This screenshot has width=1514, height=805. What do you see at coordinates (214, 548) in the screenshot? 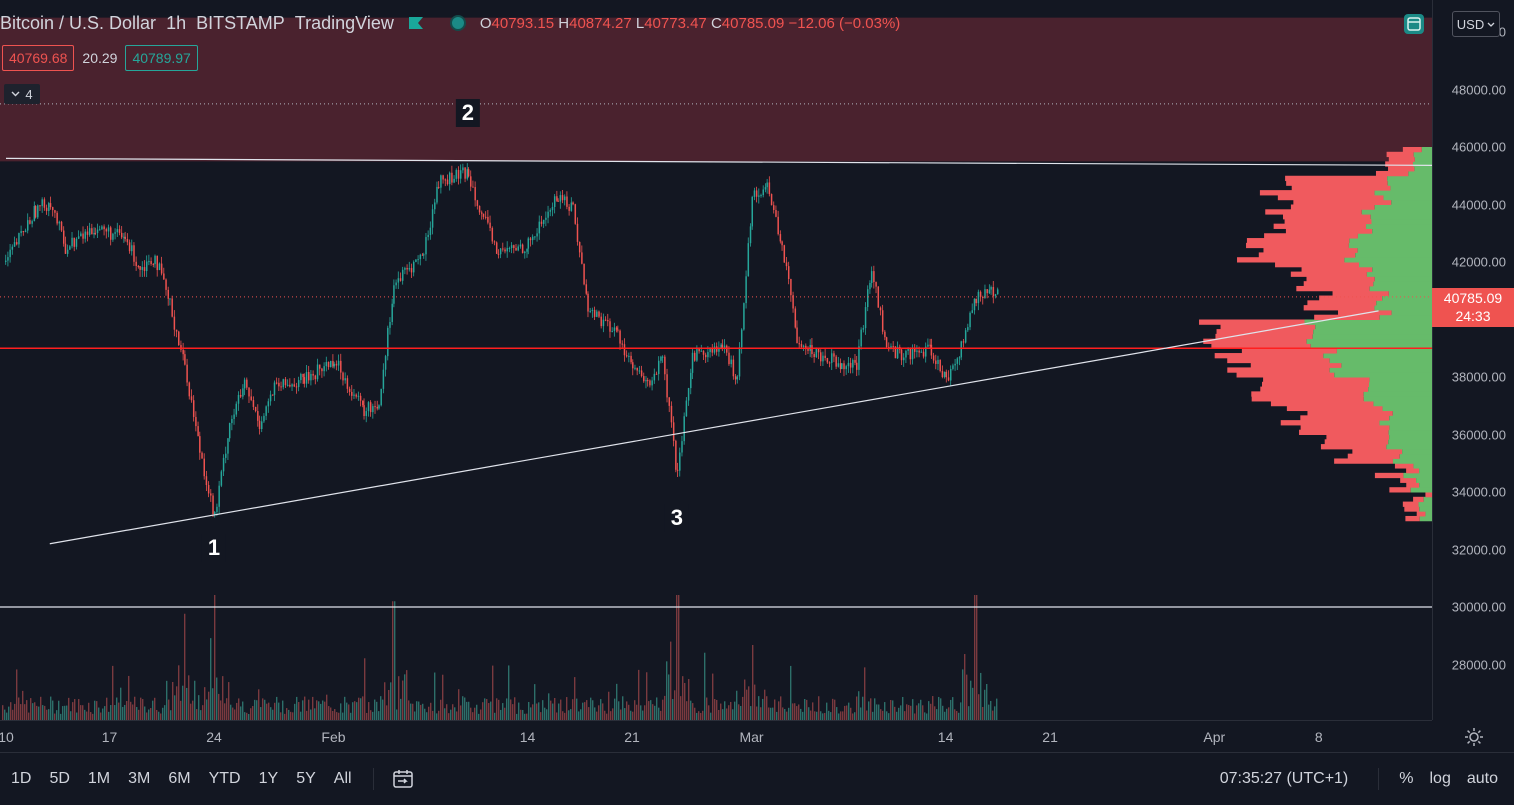
I see `wave-label-1: 1` at bounding box center [214, 548].